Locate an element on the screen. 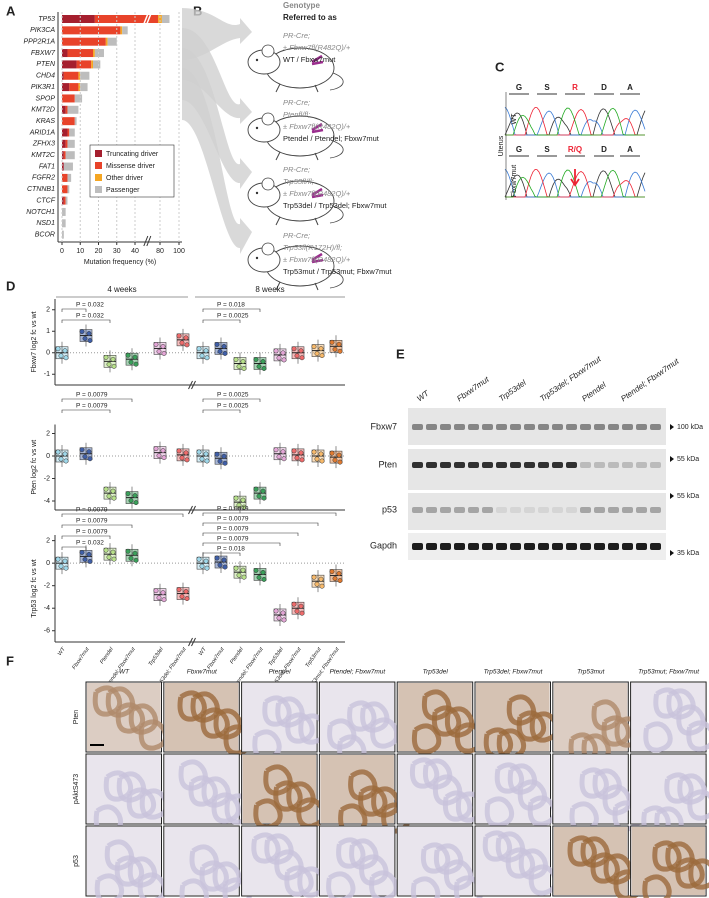 The image size is (709, 898). base-label: S is located at coordinates (547, 87).